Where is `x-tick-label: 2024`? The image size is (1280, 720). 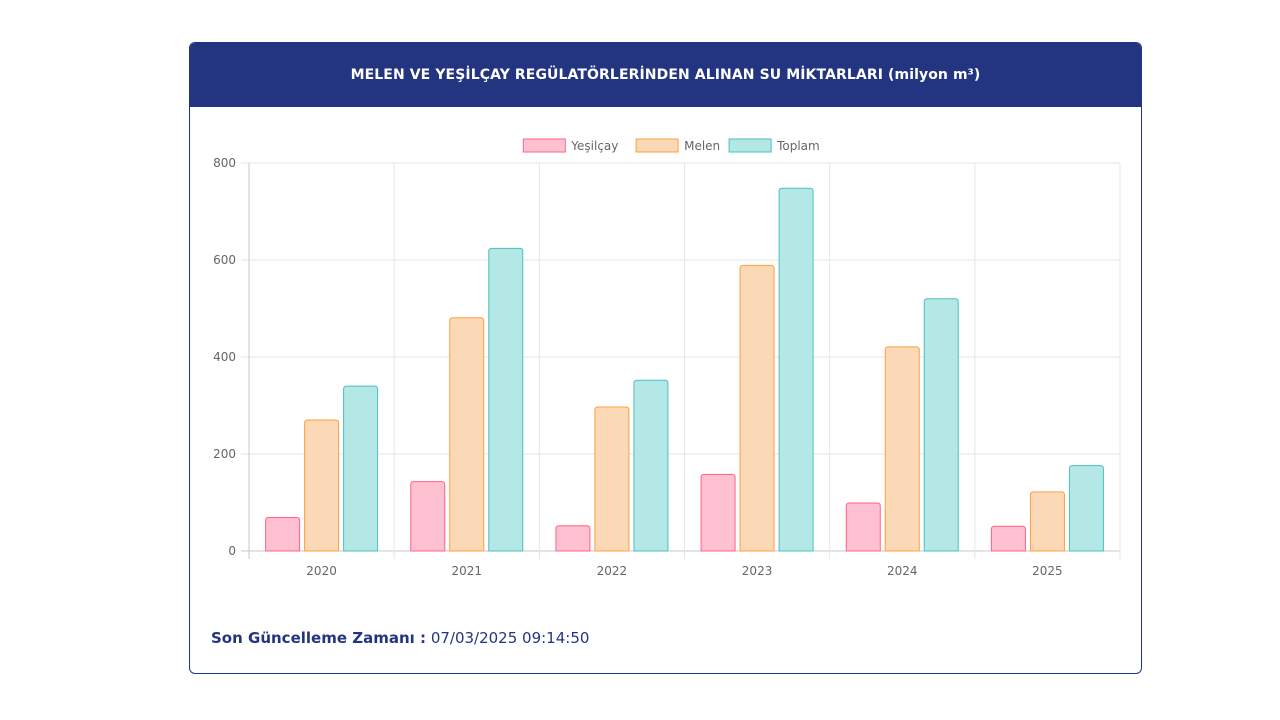
x-tick-label: 2024 is located at coordinates (902, 571).